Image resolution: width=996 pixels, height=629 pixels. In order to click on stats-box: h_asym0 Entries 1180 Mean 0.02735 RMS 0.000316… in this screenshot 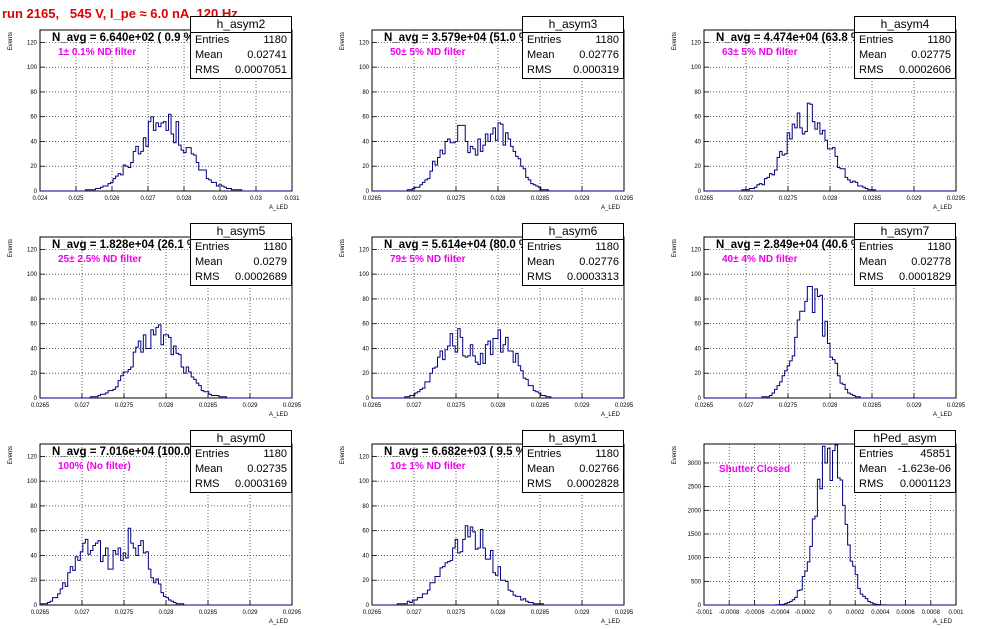, I will do `click(241, 461)`.